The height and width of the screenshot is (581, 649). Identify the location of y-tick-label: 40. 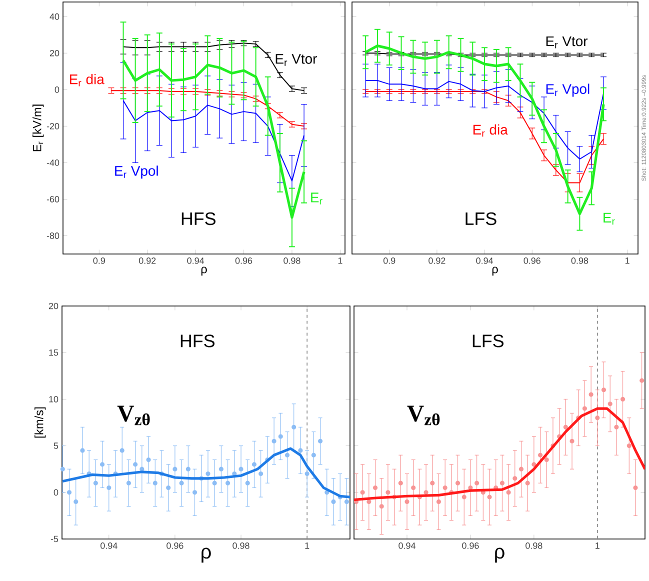
(55, 16).